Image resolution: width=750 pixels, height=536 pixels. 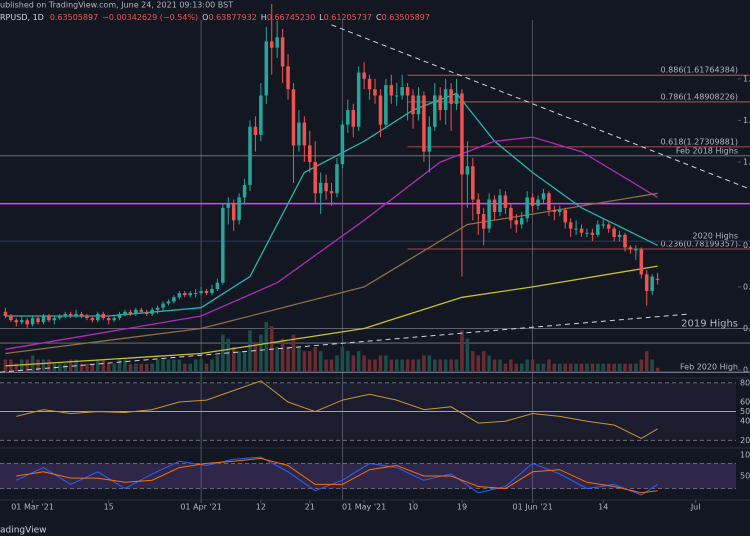 I want to click on x-tick-label: 01 Jun '21, so click(x=533, y=507).